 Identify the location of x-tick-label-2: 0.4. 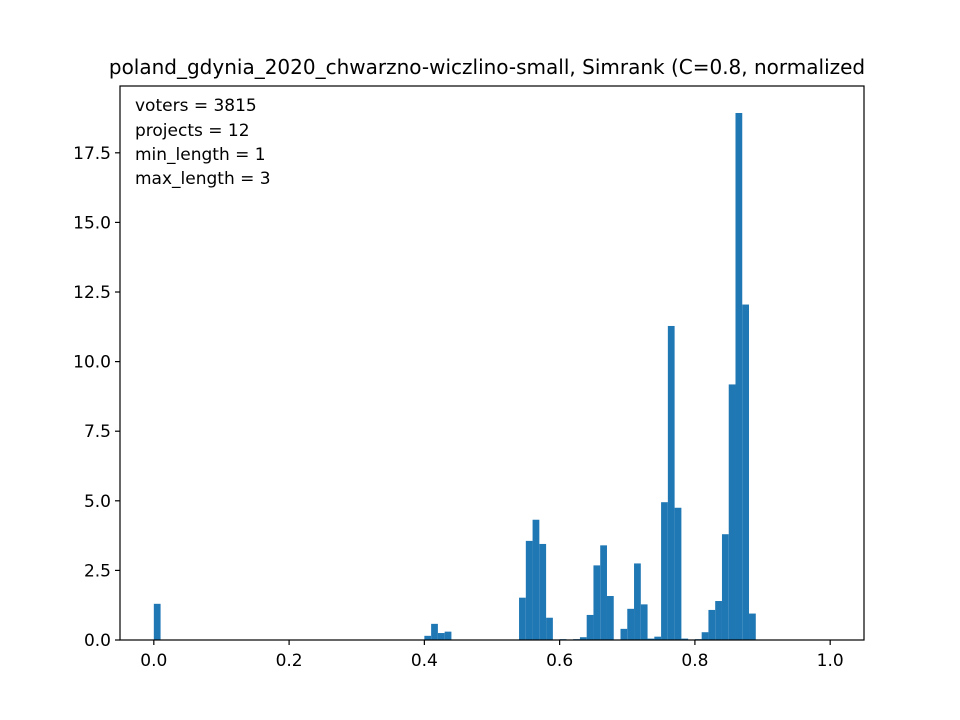
(424, 661).